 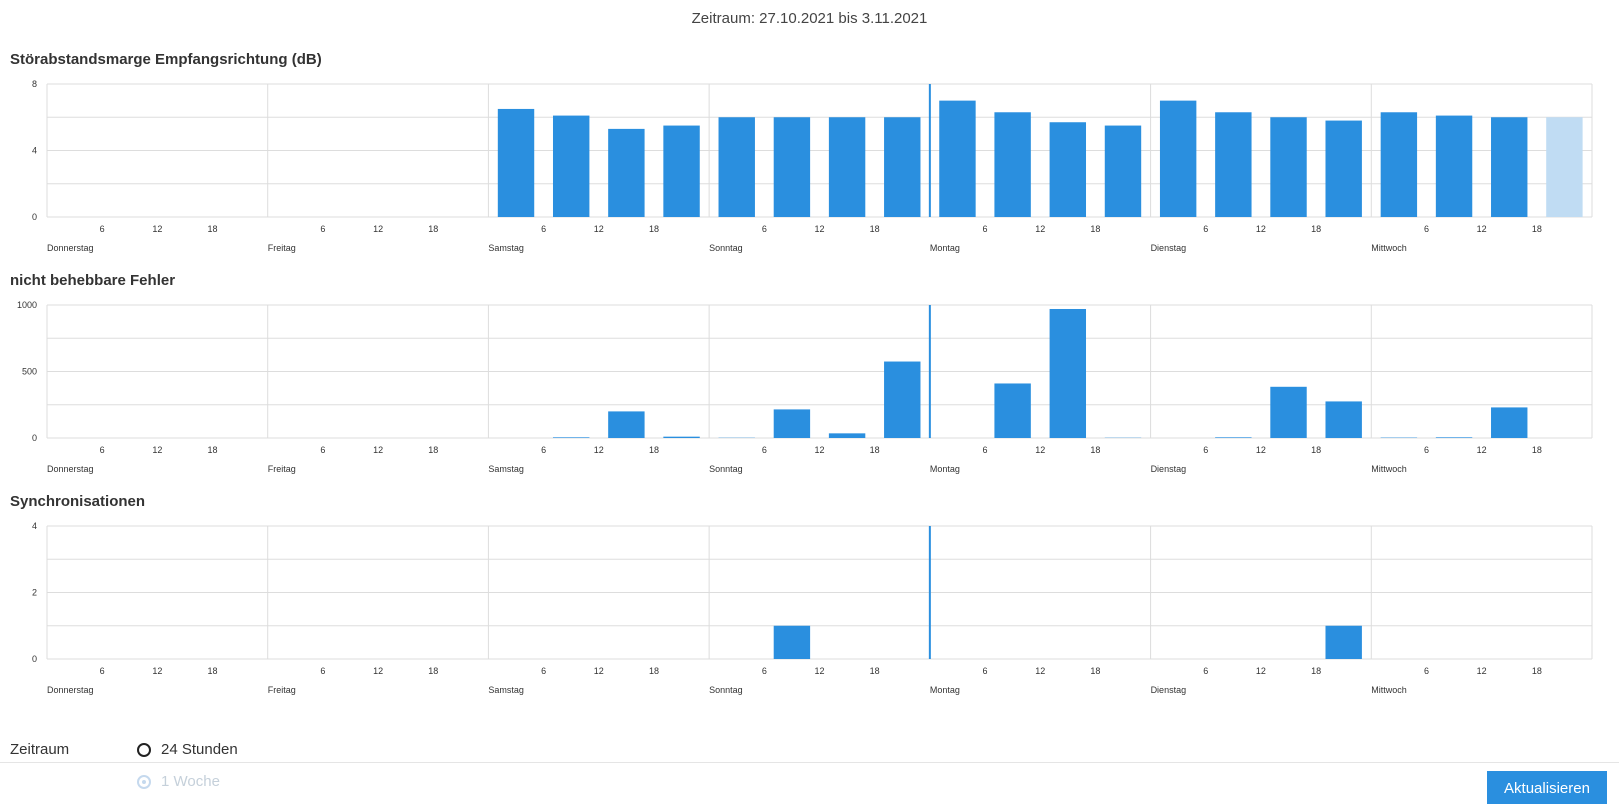 I want to click on radio-24h-label: 24 Stunden, so click(x=199, y=749).